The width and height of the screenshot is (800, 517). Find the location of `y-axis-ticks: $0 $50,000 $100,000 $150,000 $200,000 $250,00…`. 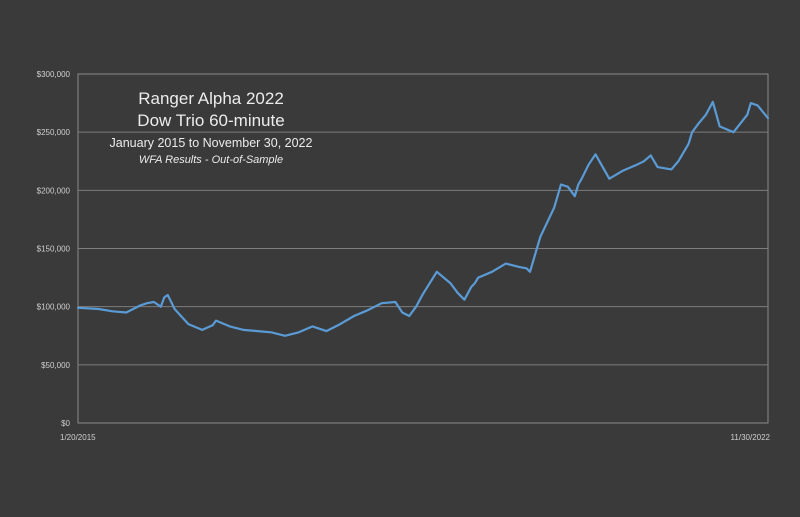

y-axis-ticks: $0 $50,000 $100,000 $150,000 $200,000 $250,00… is located at coordinates (54, 249).